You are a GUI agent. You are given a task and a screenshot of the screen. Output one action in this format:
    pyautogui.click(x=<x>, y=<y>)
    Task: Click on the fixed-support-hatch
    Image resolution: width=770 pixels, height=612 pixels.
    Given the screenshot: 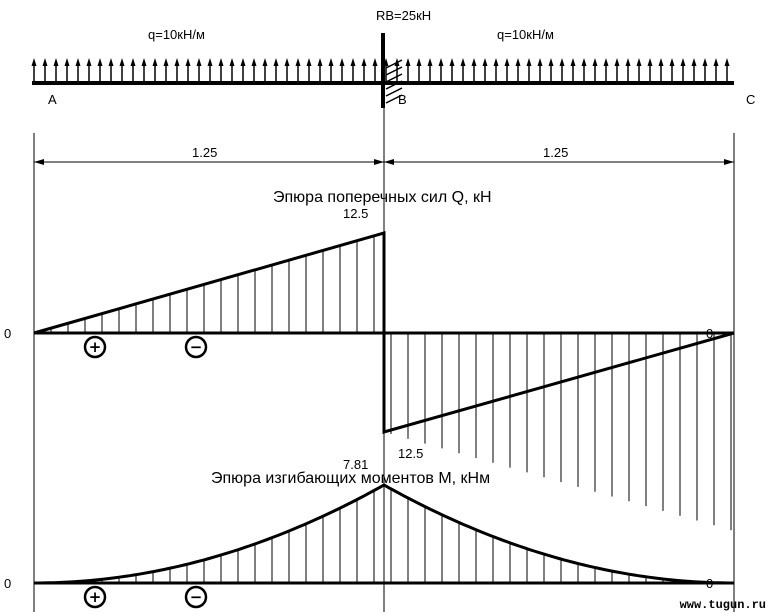 What is the action you would take?
    pyautogui.click(x=394, y=81)
    